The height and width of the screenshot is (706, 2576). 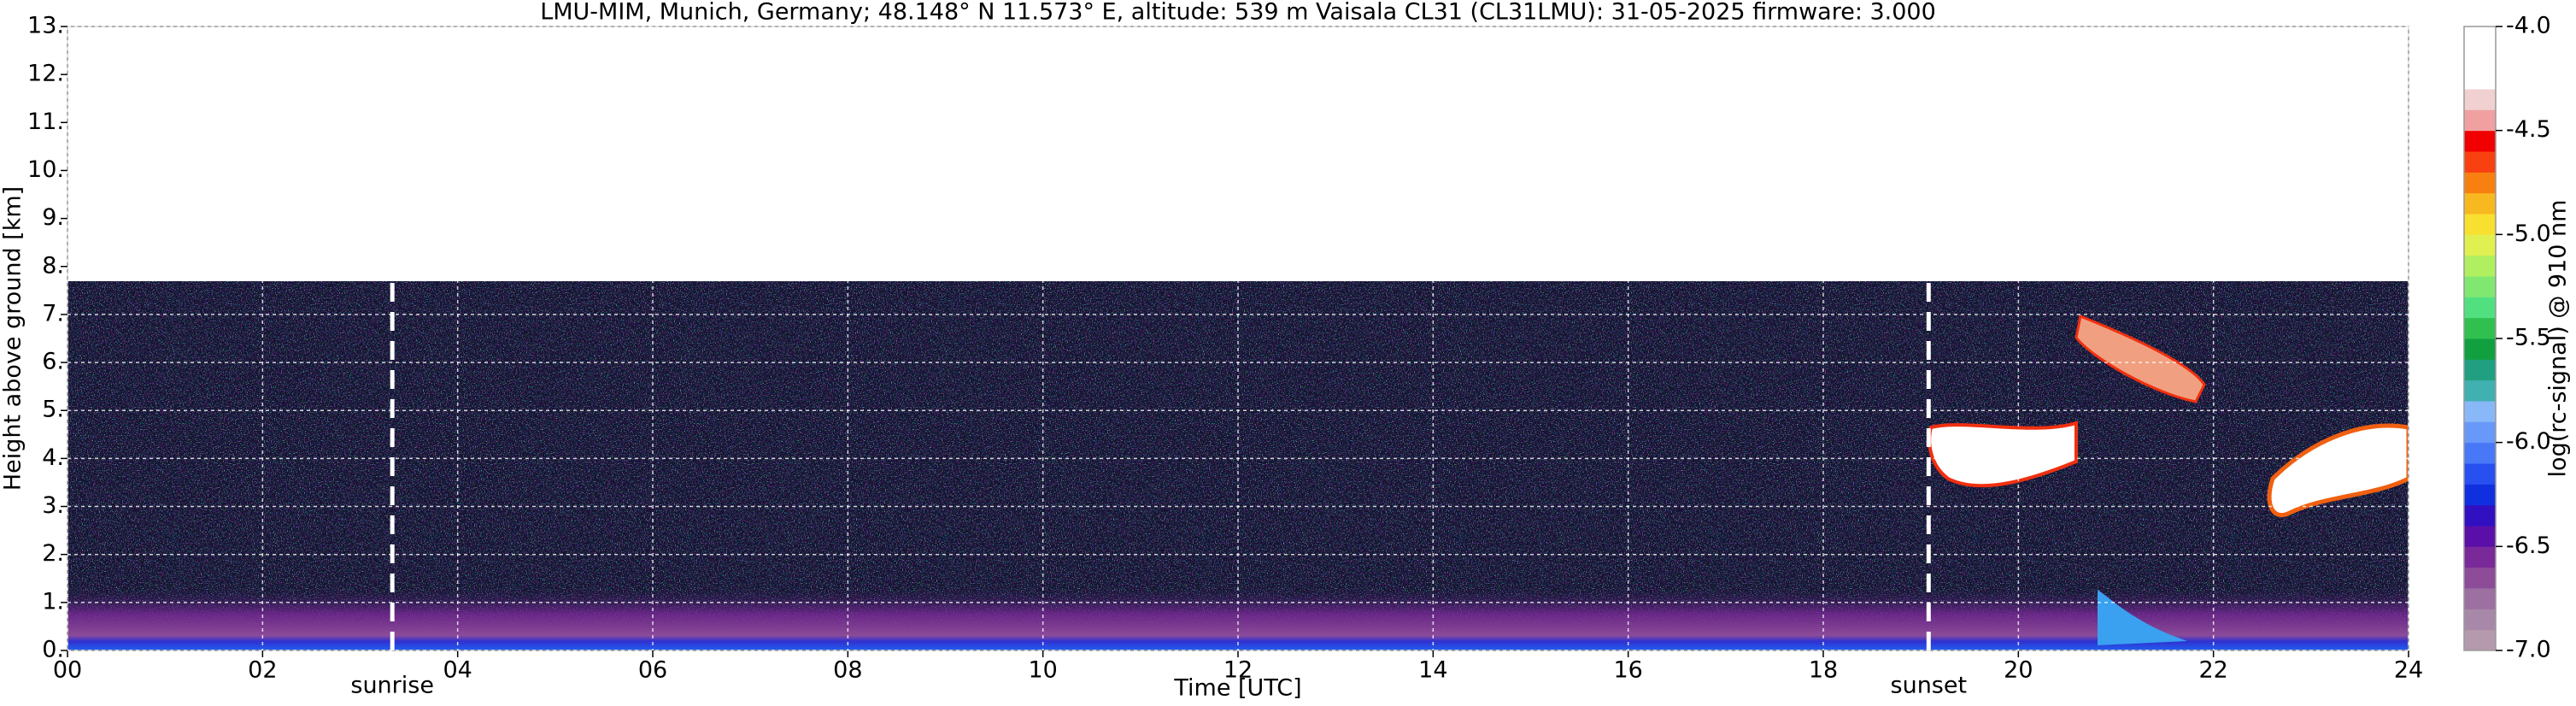 What do you see at coordinates (53, 457) in the screenshot?
I see `y-tick-label: 4.` at bounding box center [53, 457].